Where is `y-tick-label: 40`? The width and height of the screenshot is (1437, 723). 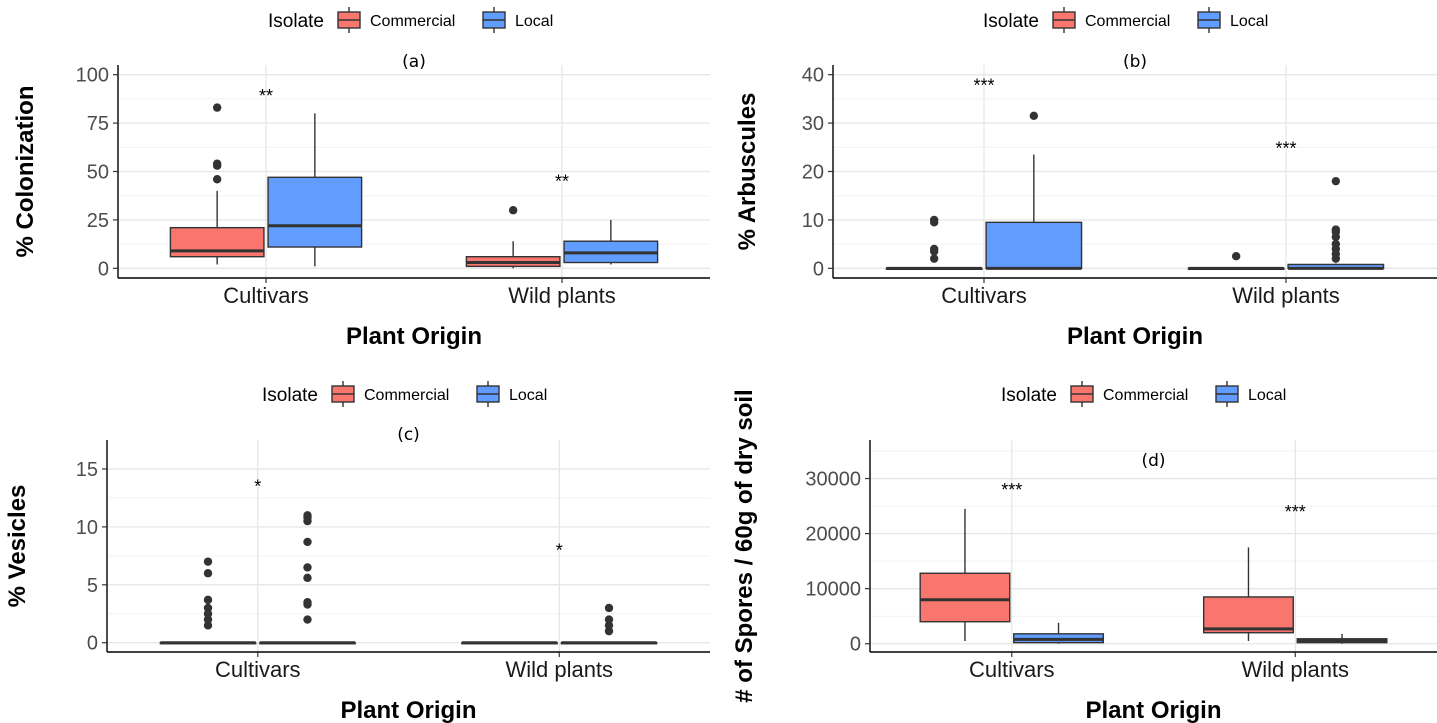 y-tick-label: 40 is located at coordinates (813, 76).